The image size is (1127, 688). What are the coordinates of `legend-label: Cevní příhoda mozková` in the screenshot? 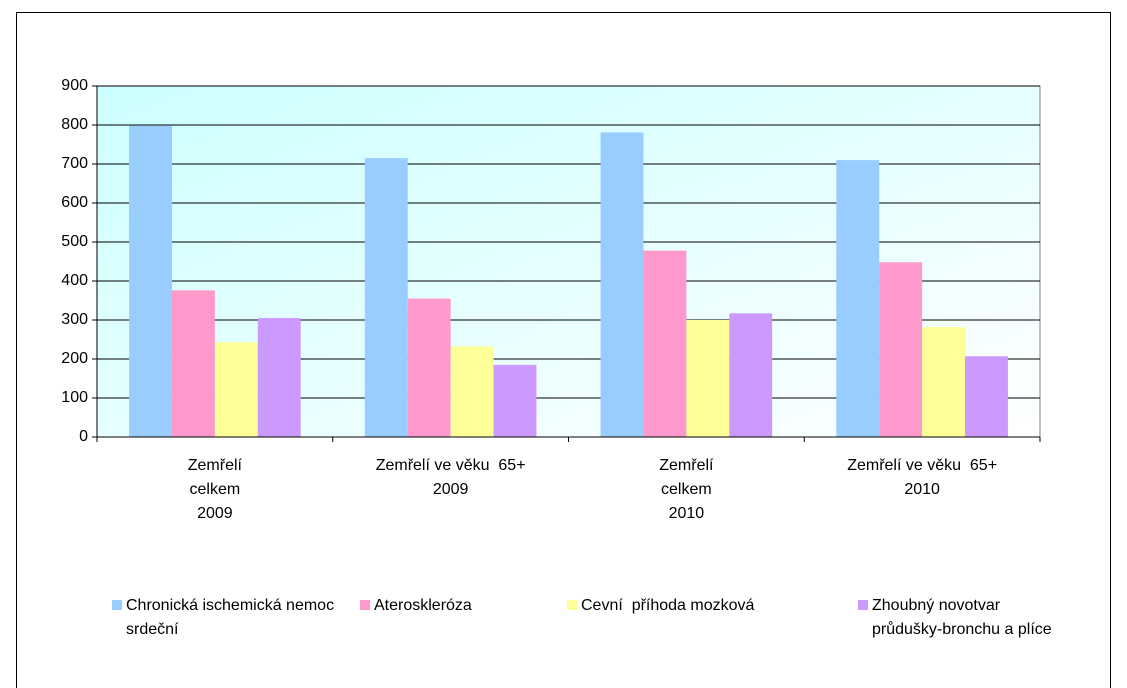 It's located at (668, 605).